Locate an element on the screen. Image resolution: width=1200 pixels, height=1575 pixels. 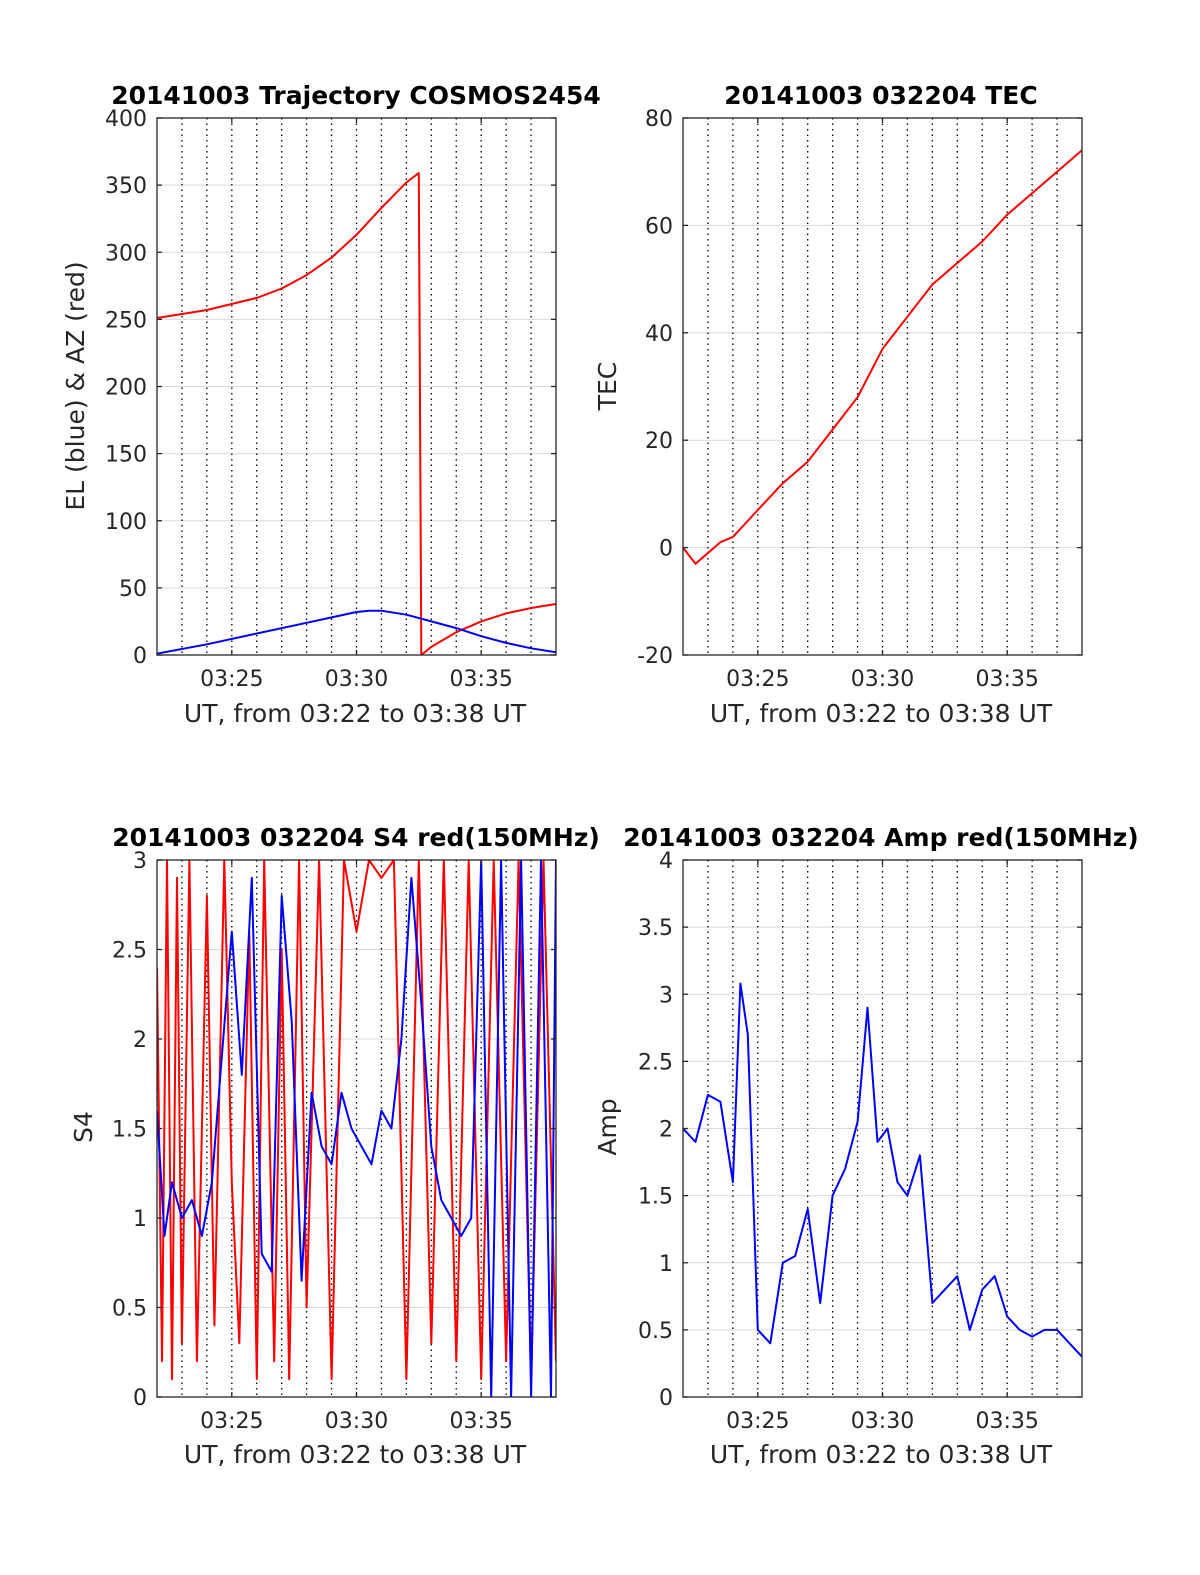
y-tick-label: 40 is located at coordinates (659, 334).